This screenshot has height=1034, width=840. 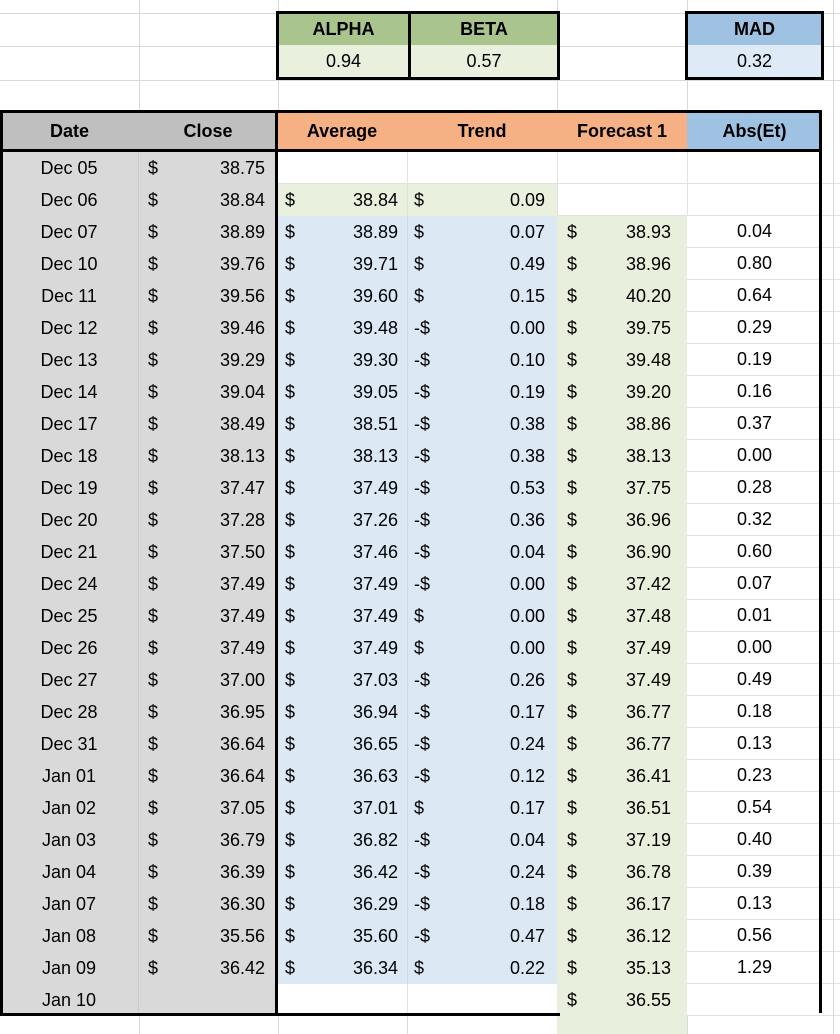 I want to click on trend-cell: -$ 0.10, so click(x=482, y=360).